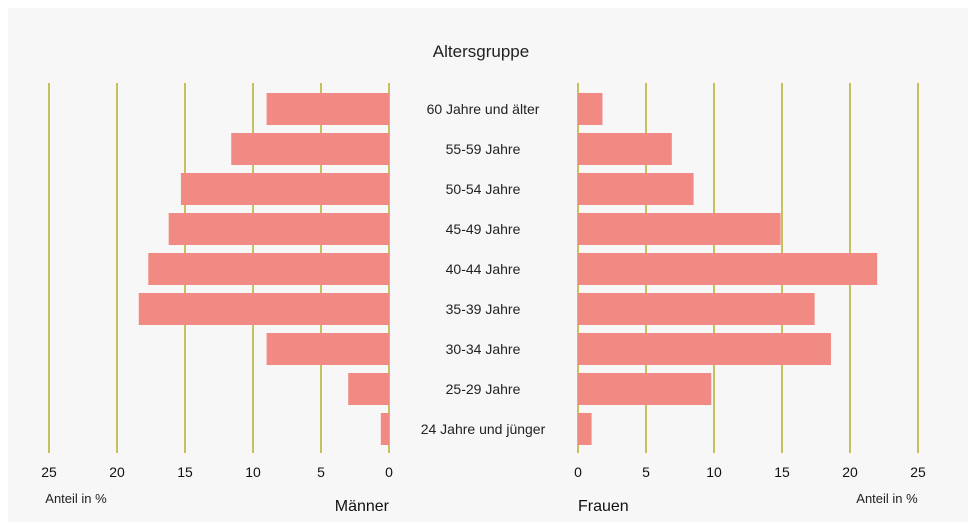 The image size is (976, 530). Describe the element at coordinates (850, 472) in the screenshot. I see `tick-label-right: 20` at that location.